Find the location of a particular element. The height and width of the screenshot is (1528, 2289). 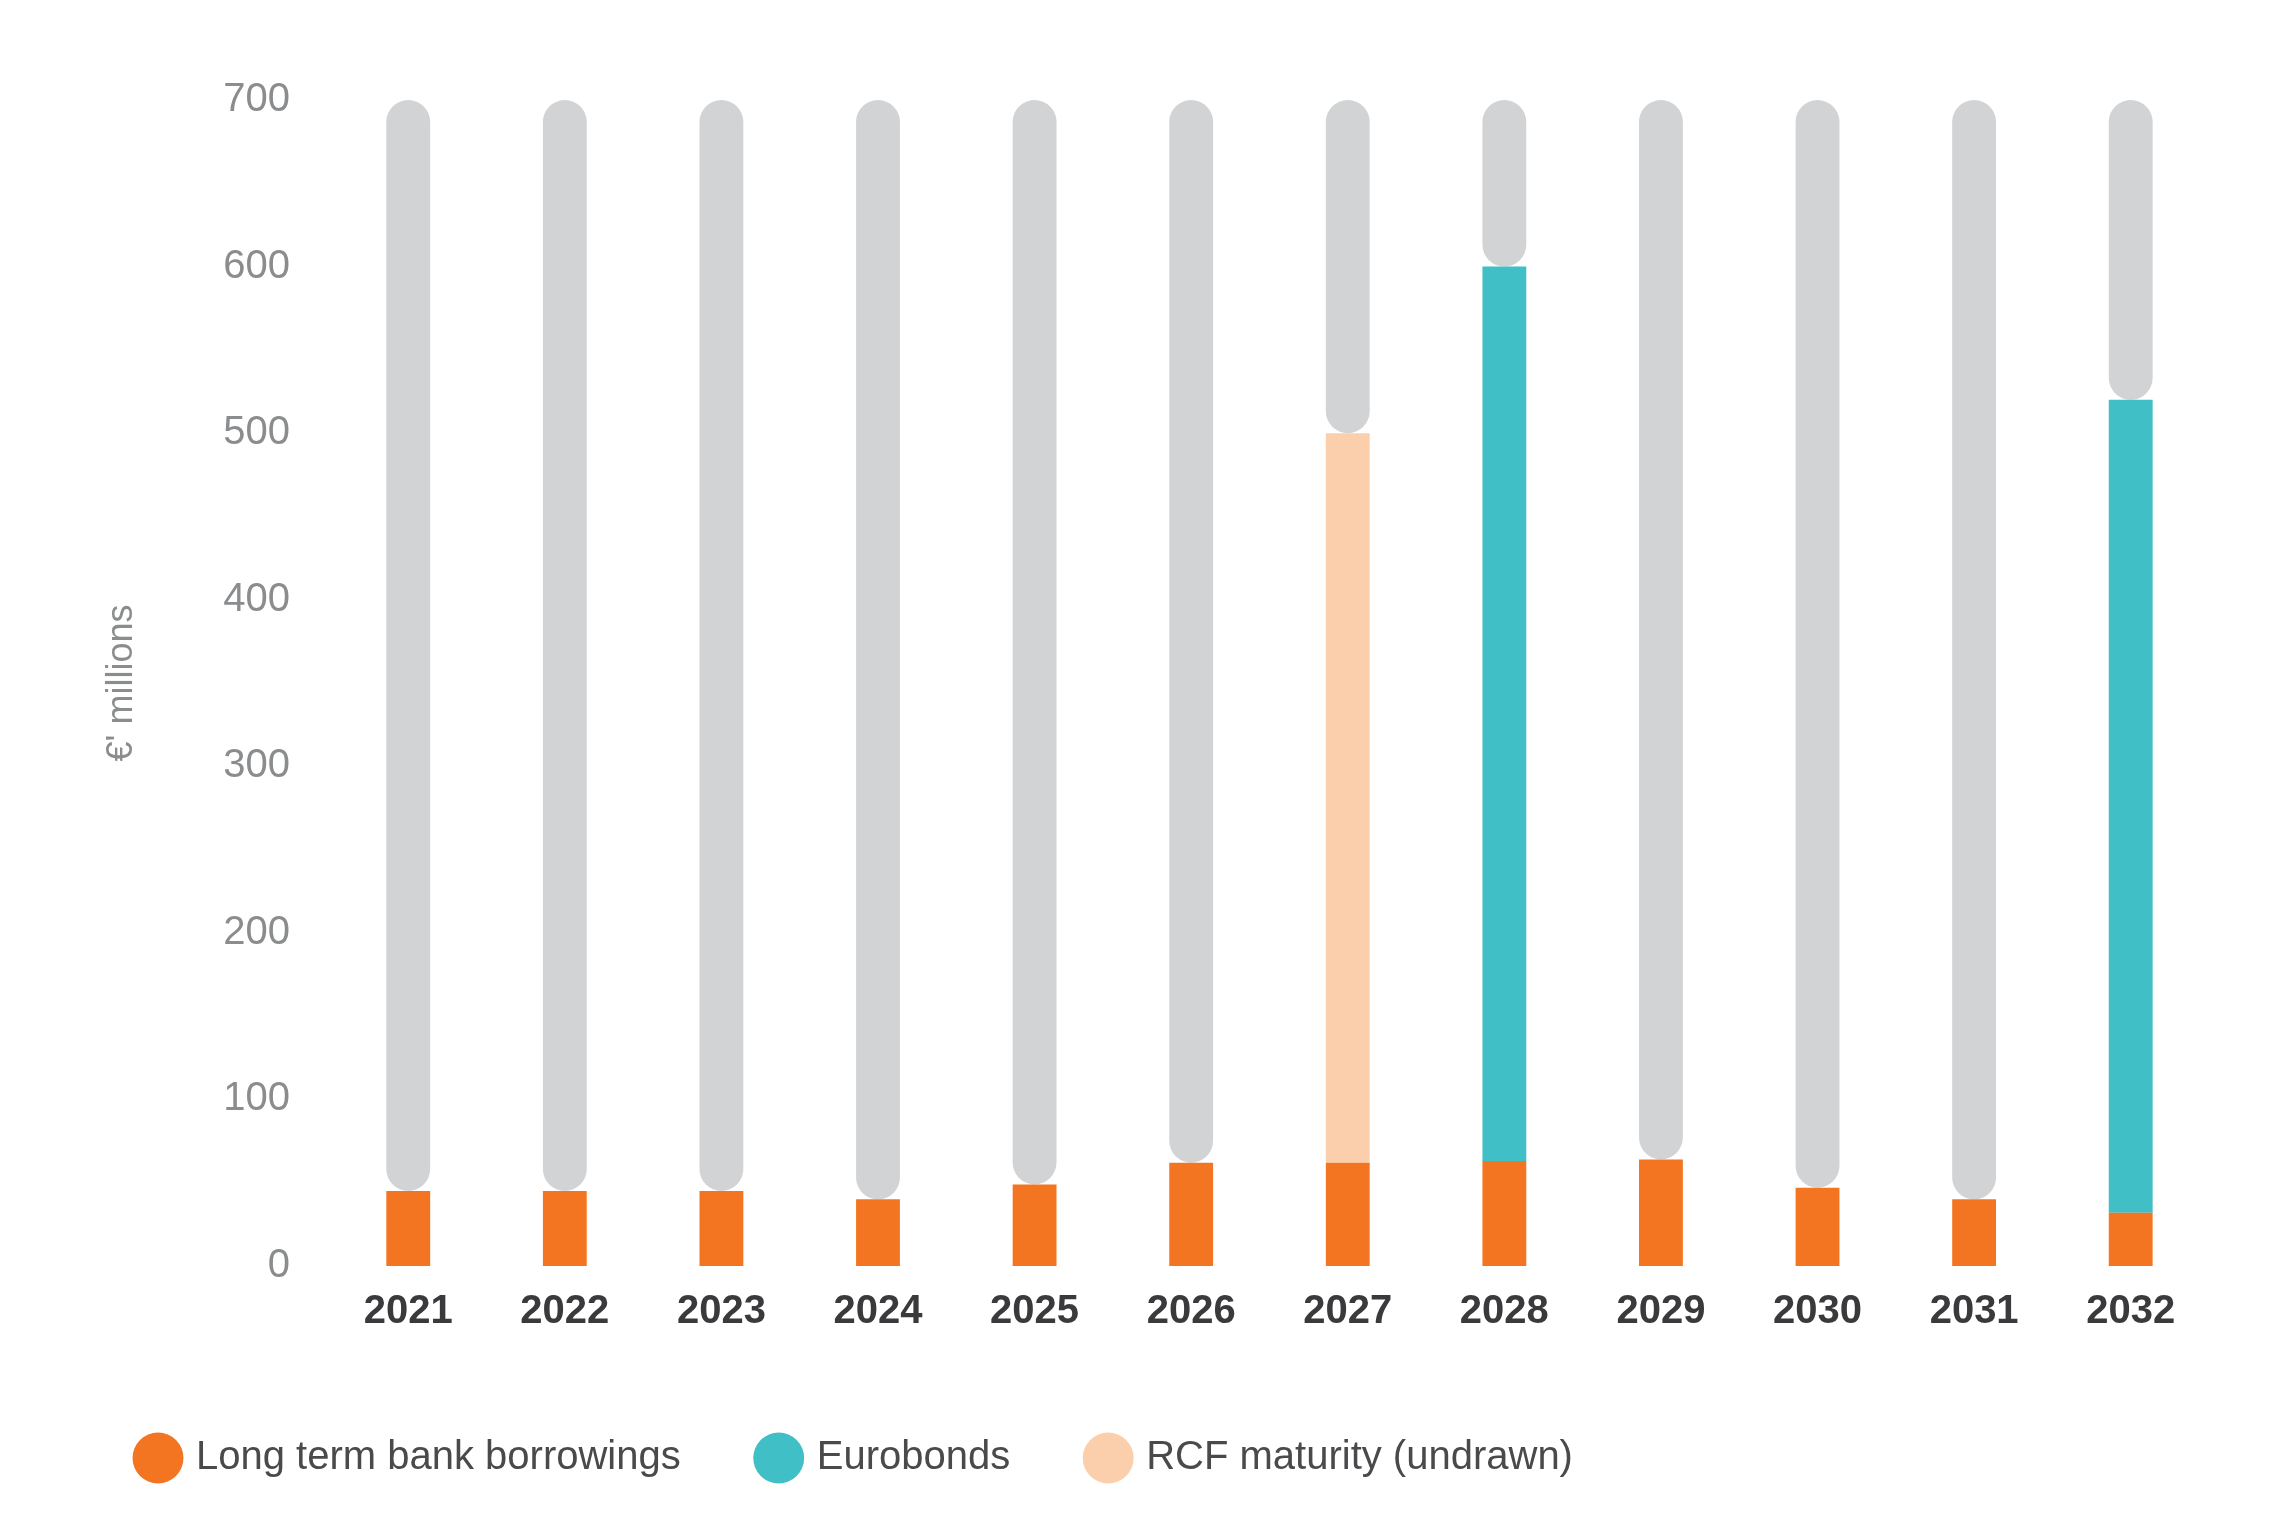

x-tick-label: 2027 is located at coordinates (1348, 1309).